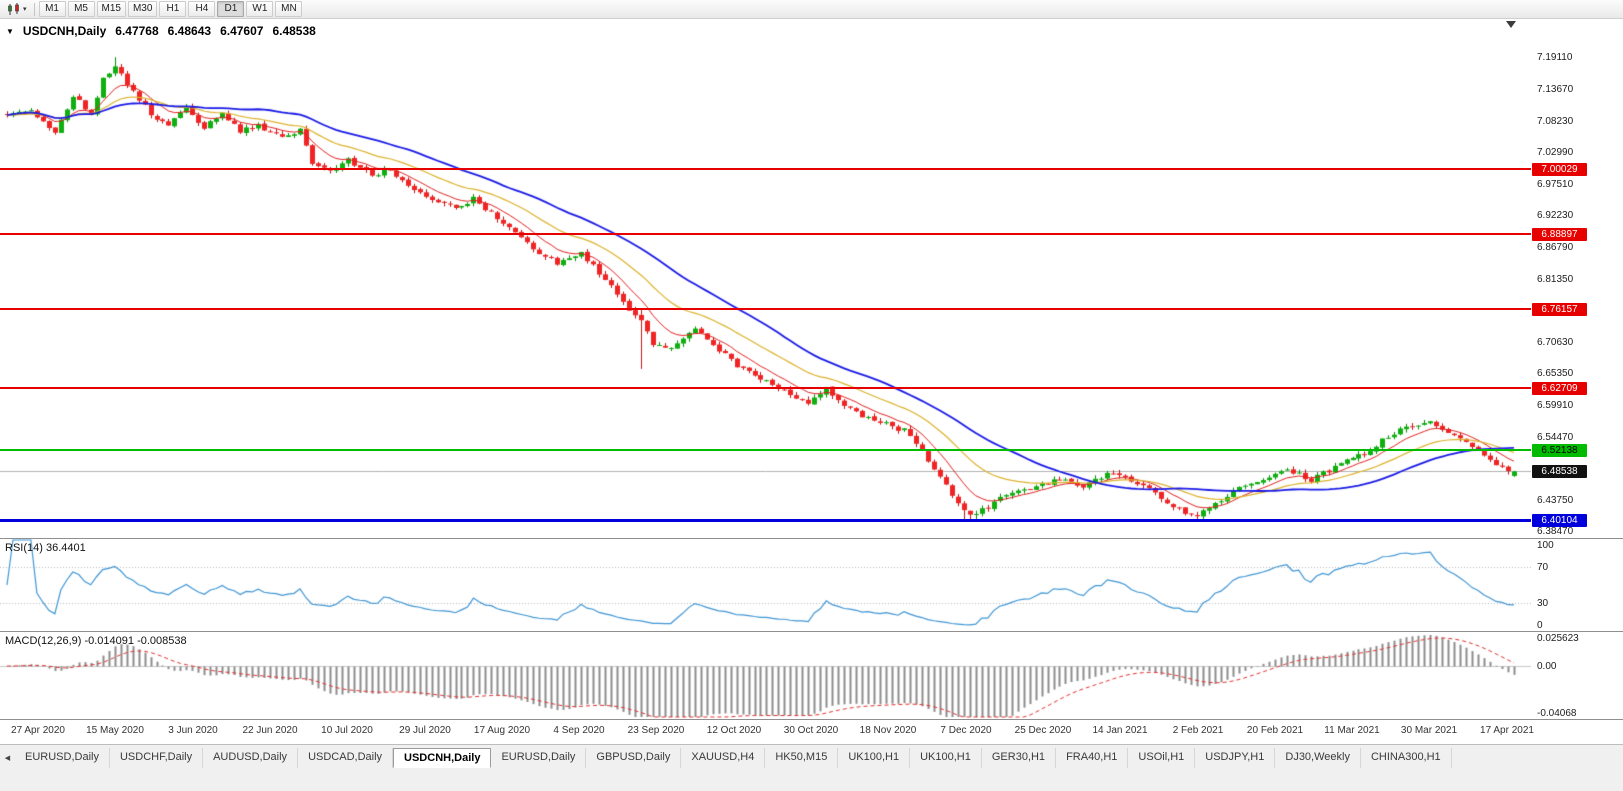  I want to click on date-axis-label: 18 Nov 2020, so click(888, 730).